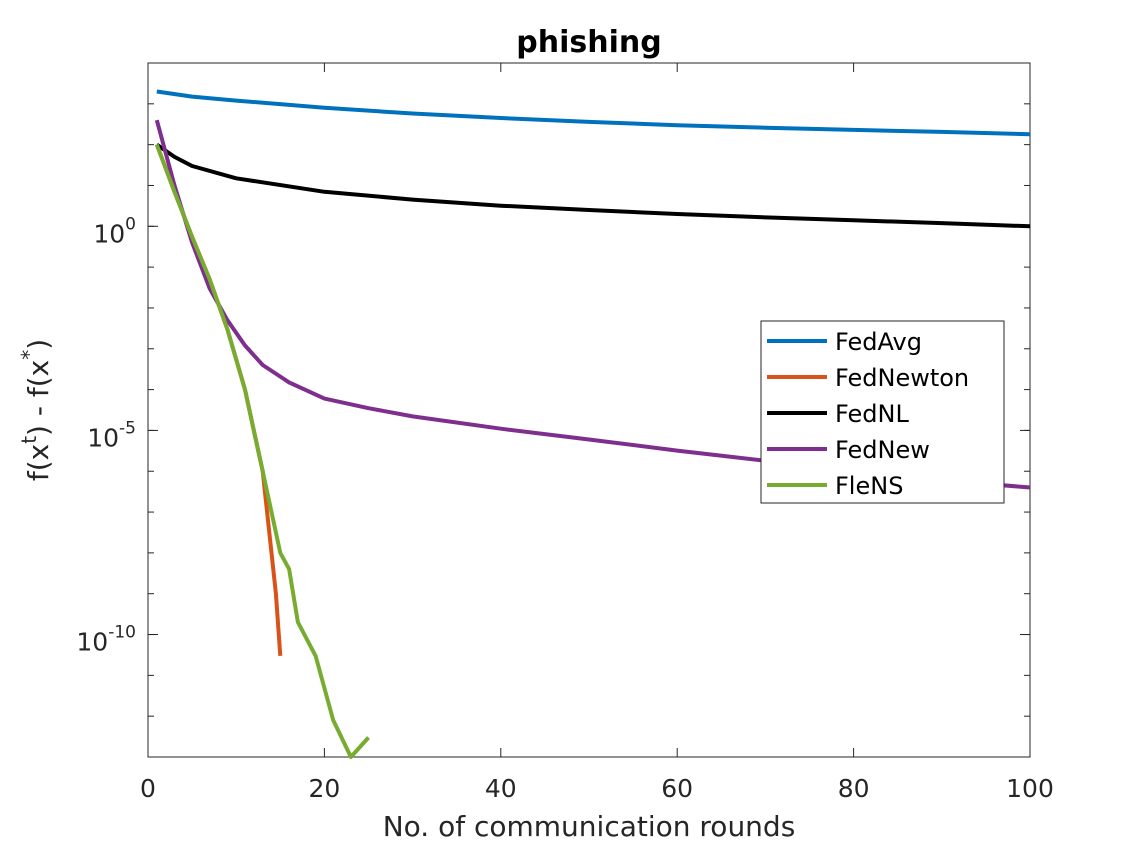 Image resolution: width=1139 pixels, height=854 pixels. What do you see at coordinates (324, 788) in the screenshot?
I see `x-tick-label: 20` at bounding box center [324, 788].